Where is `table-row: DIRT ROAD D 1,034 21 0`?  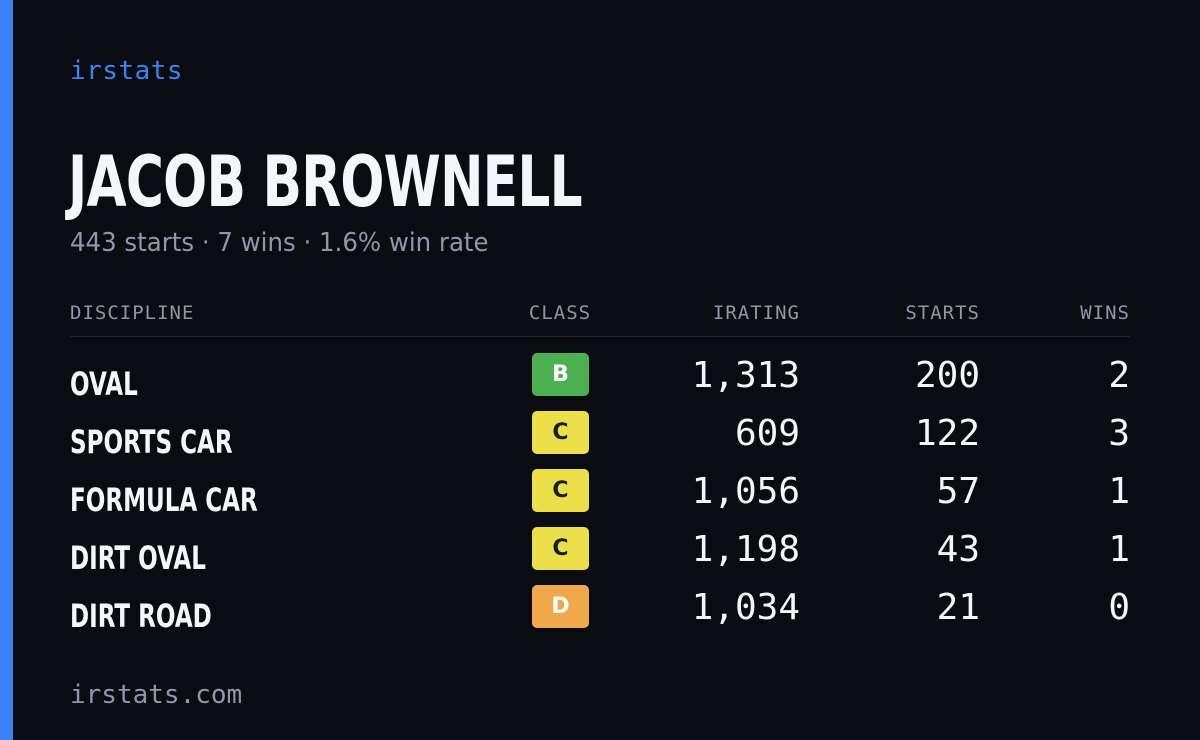
table-row: DIRT ROAD D 1,034 21 0 is located at coordinates (600, 614).